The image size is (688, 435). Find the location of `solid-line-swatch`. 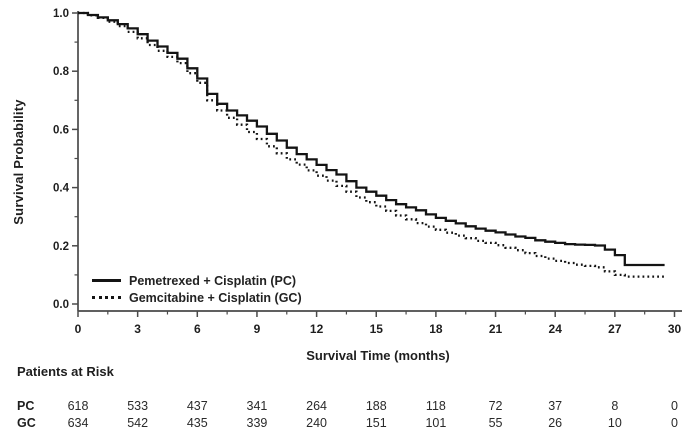

solid-line-swatch is located at coordinates (106, 280).